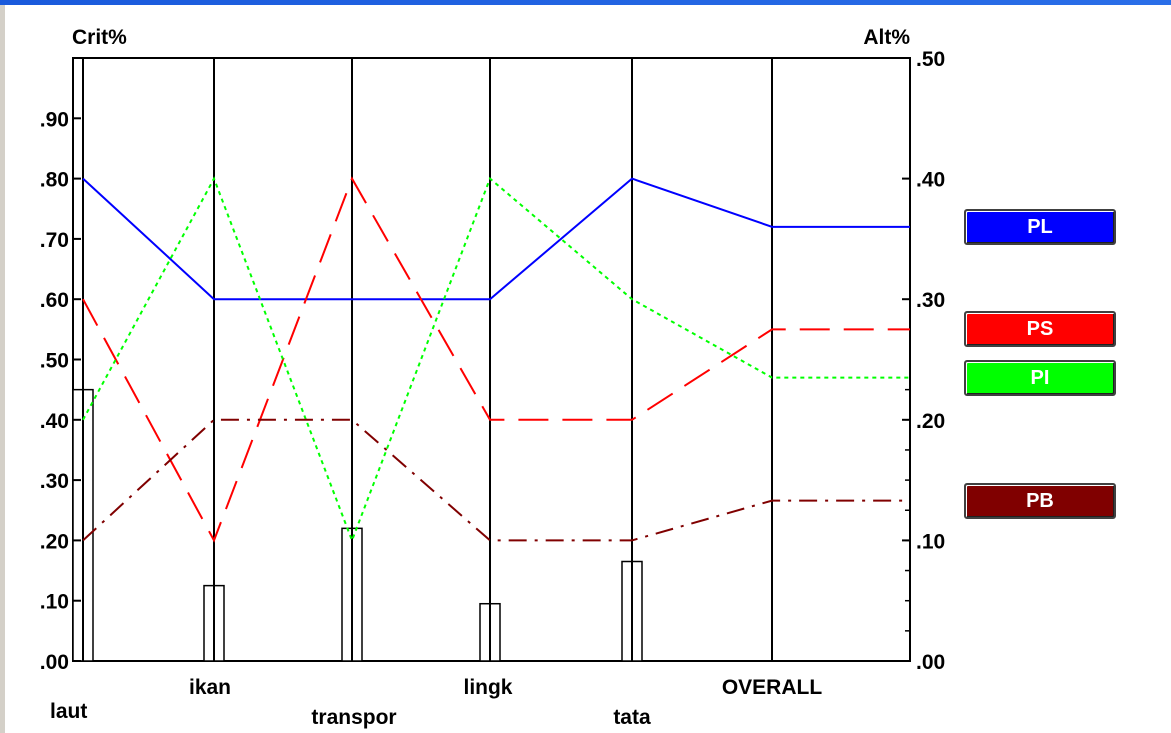 Image resolution: width=1171 pixels, height=733 pixels. What do you see at coordinates (68, 711) in the screenshot?
I see `category-label-laut: laut` at bounding box center [68, 711].